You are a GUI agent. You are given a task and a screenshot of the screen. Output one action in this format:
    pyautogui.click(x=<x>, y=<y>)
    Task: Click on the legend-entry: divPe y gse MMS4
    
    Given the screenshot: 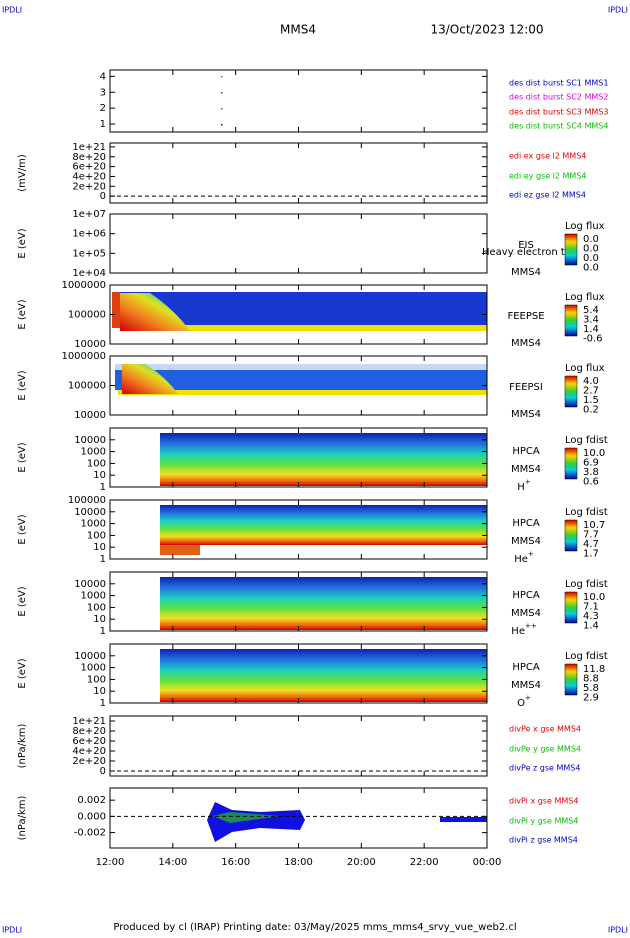 What is the action you would take?
    pyautogui.click(x=545, y=749)
    